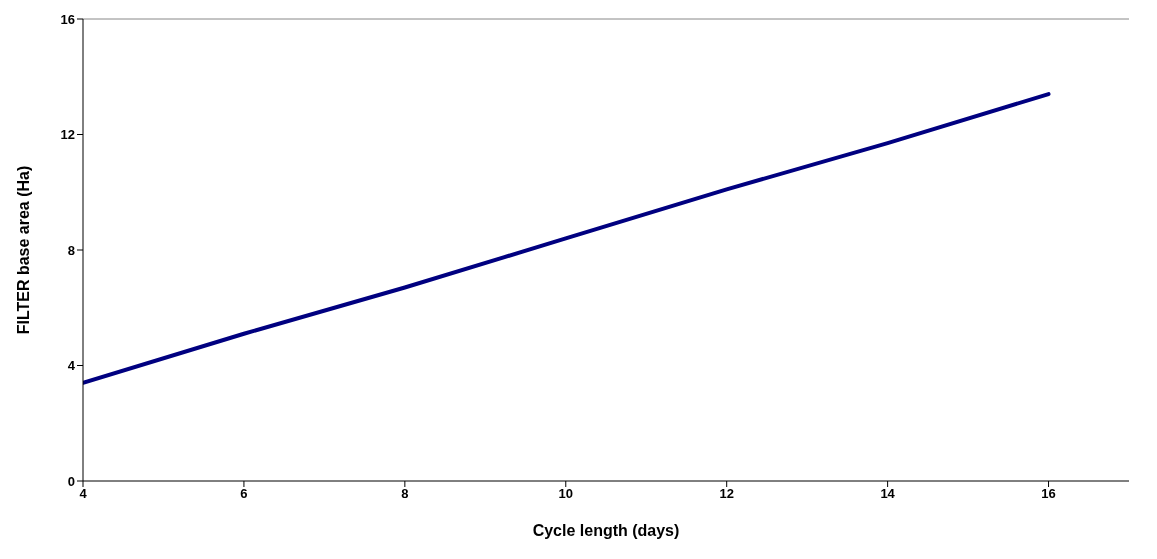 This screenshot has width=1157, height=559. What do you see at coordinates (67, 19) in the screenshot?
I see `y-tick-label: 16` at bounding box center [67, 19].